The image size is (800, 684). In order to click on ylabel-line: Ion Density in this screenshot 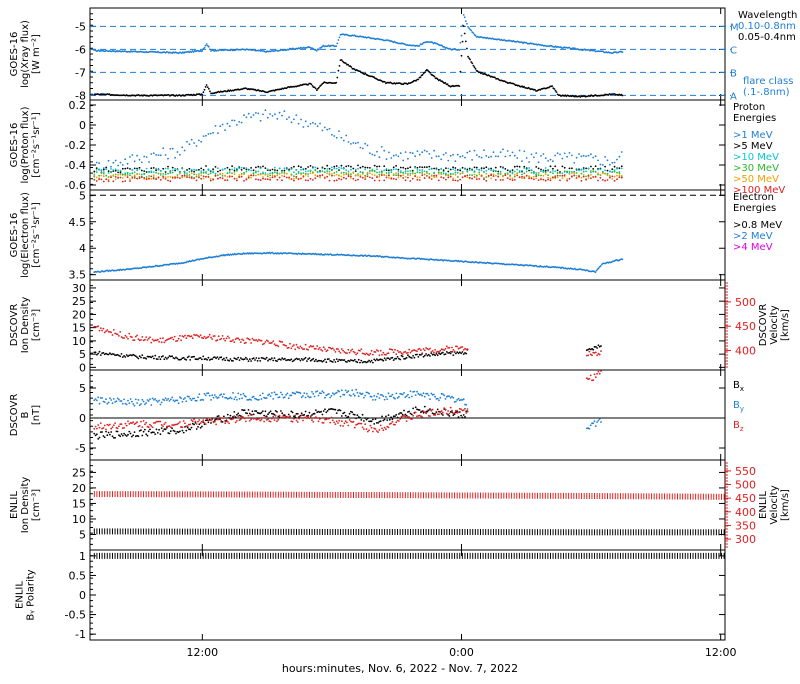, I will do `click(25, 505)`.